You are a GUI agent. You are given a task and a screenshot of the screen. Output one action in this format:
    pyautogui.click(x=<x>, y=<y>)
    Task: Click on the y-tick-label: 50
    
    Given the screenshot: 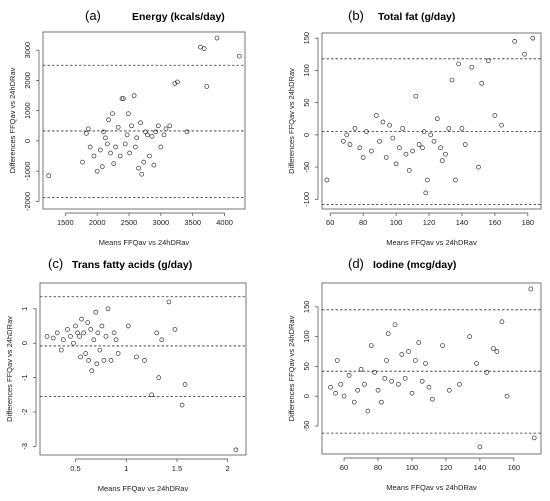 What is the action you would take?
    pyautogui.click(x=306, y=102)
    